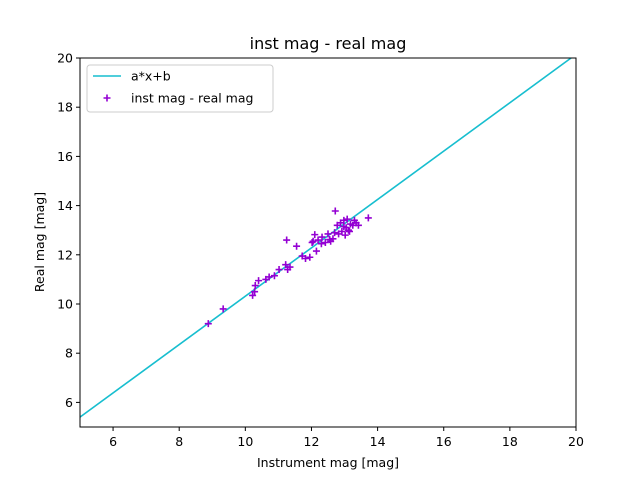 The height and width of the screenshot is (480, 640). Describe the element at coordinates (113, 441) in the screenshot. I see `x-tick-label: 6` at that location.